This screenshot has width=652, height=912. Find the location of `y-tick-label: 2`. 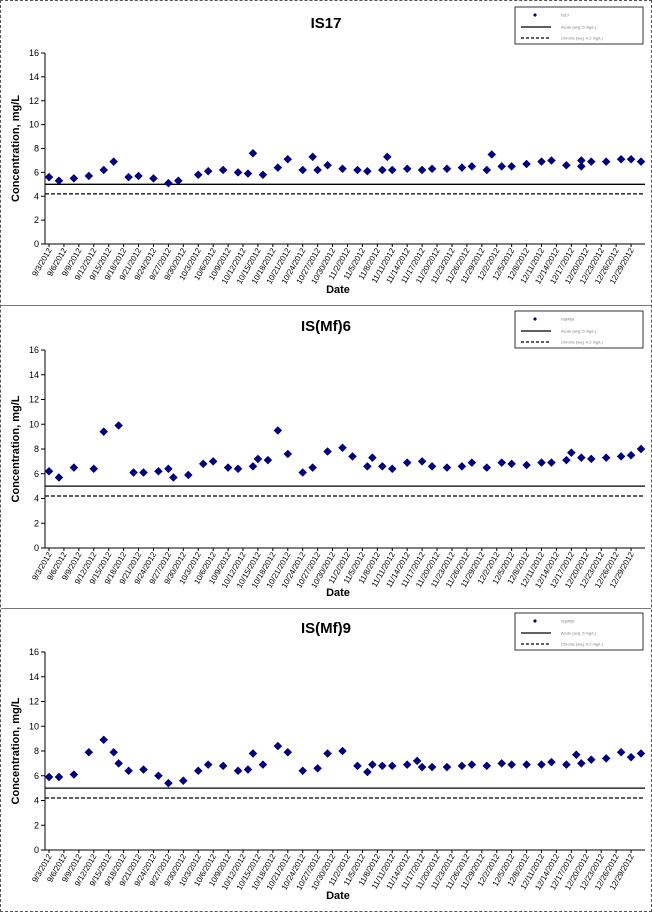

y-tick-label: 2 is located at coordinates (36, 220).